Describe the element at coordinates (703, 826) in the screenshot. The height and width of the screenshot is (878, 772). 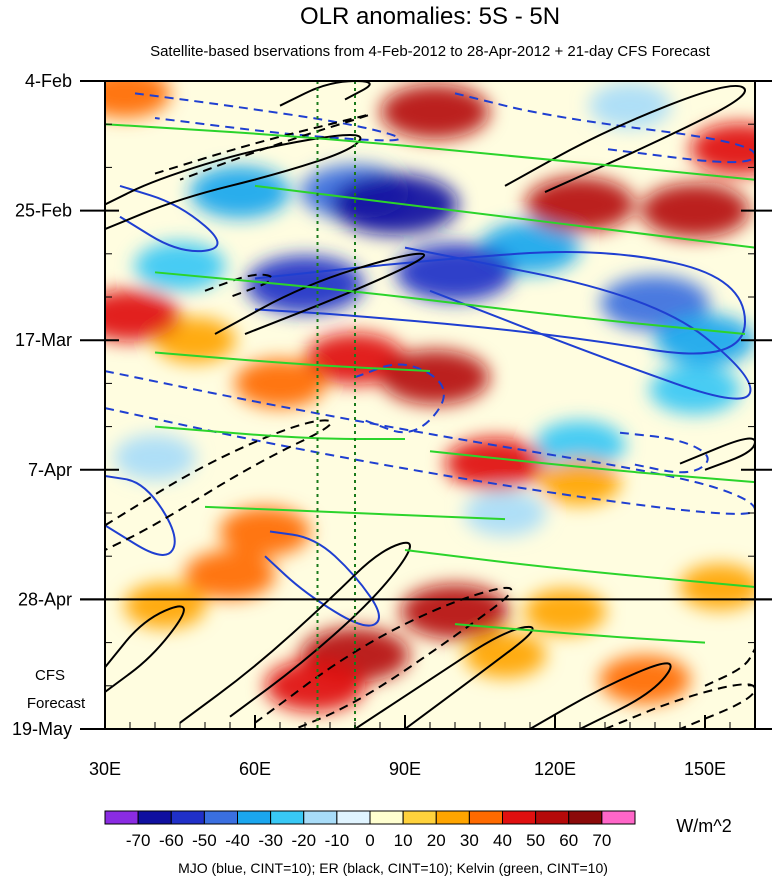
I see `colorbar-units: W/m^2` at that location.